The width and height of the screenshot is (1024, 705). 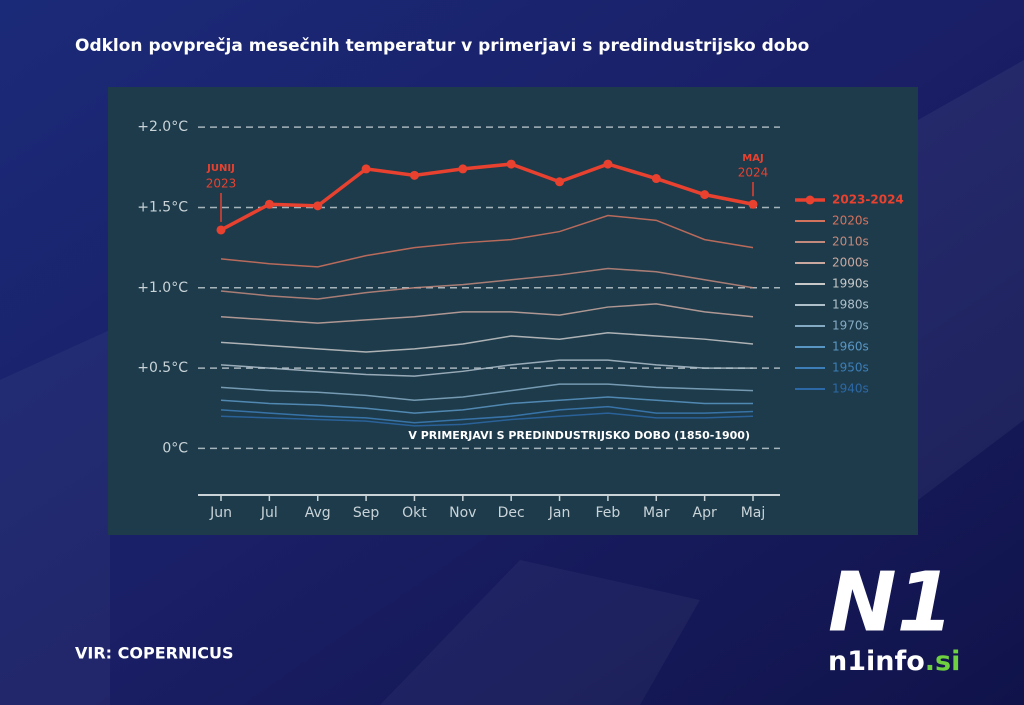 I want to click on legend-marker, so click(x=810, y=200).